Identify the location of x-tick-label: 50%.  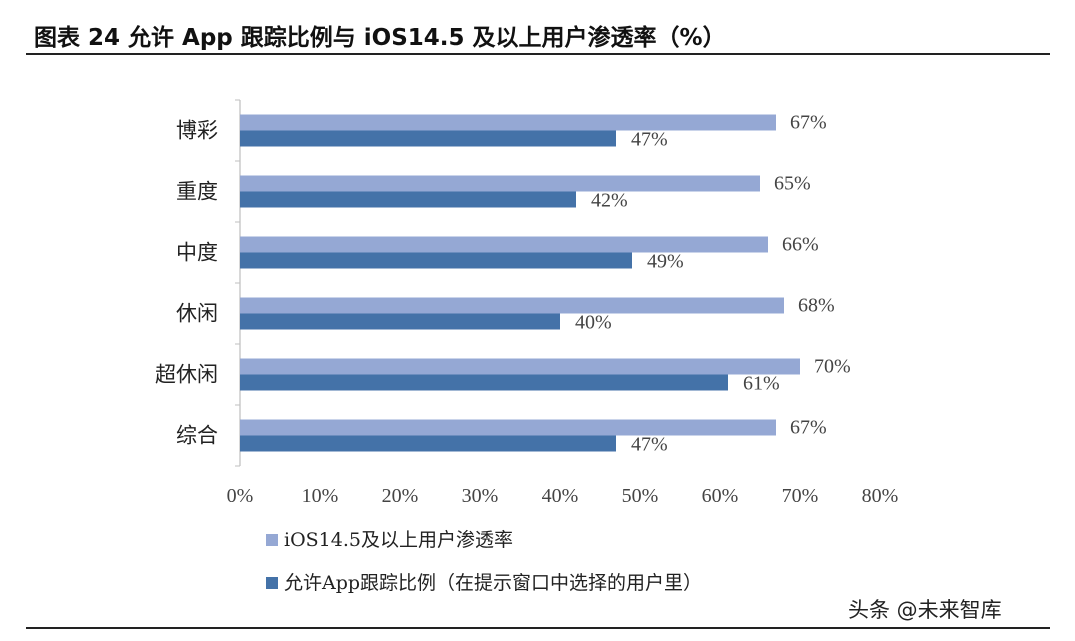
(640, 496).